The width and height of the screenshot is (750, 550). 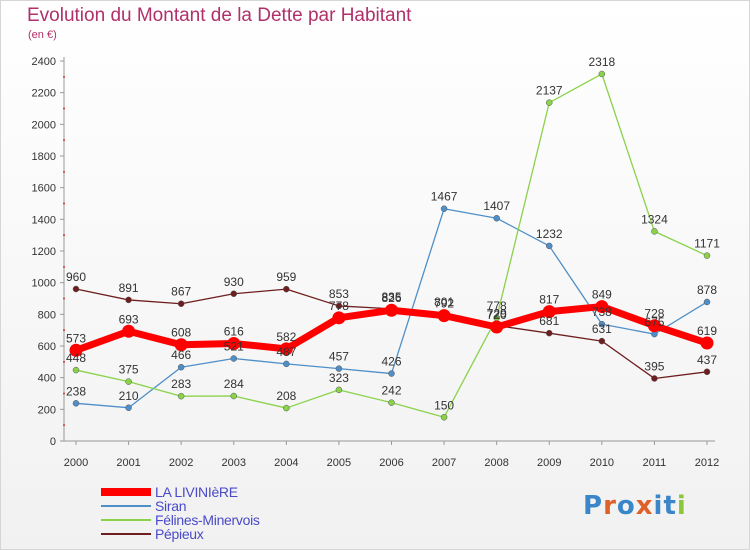 What do you see at coordinates (207, 520) in the screenshot?
I see `legend-label: Félines-Minervois` at bounding box center [207, 520].